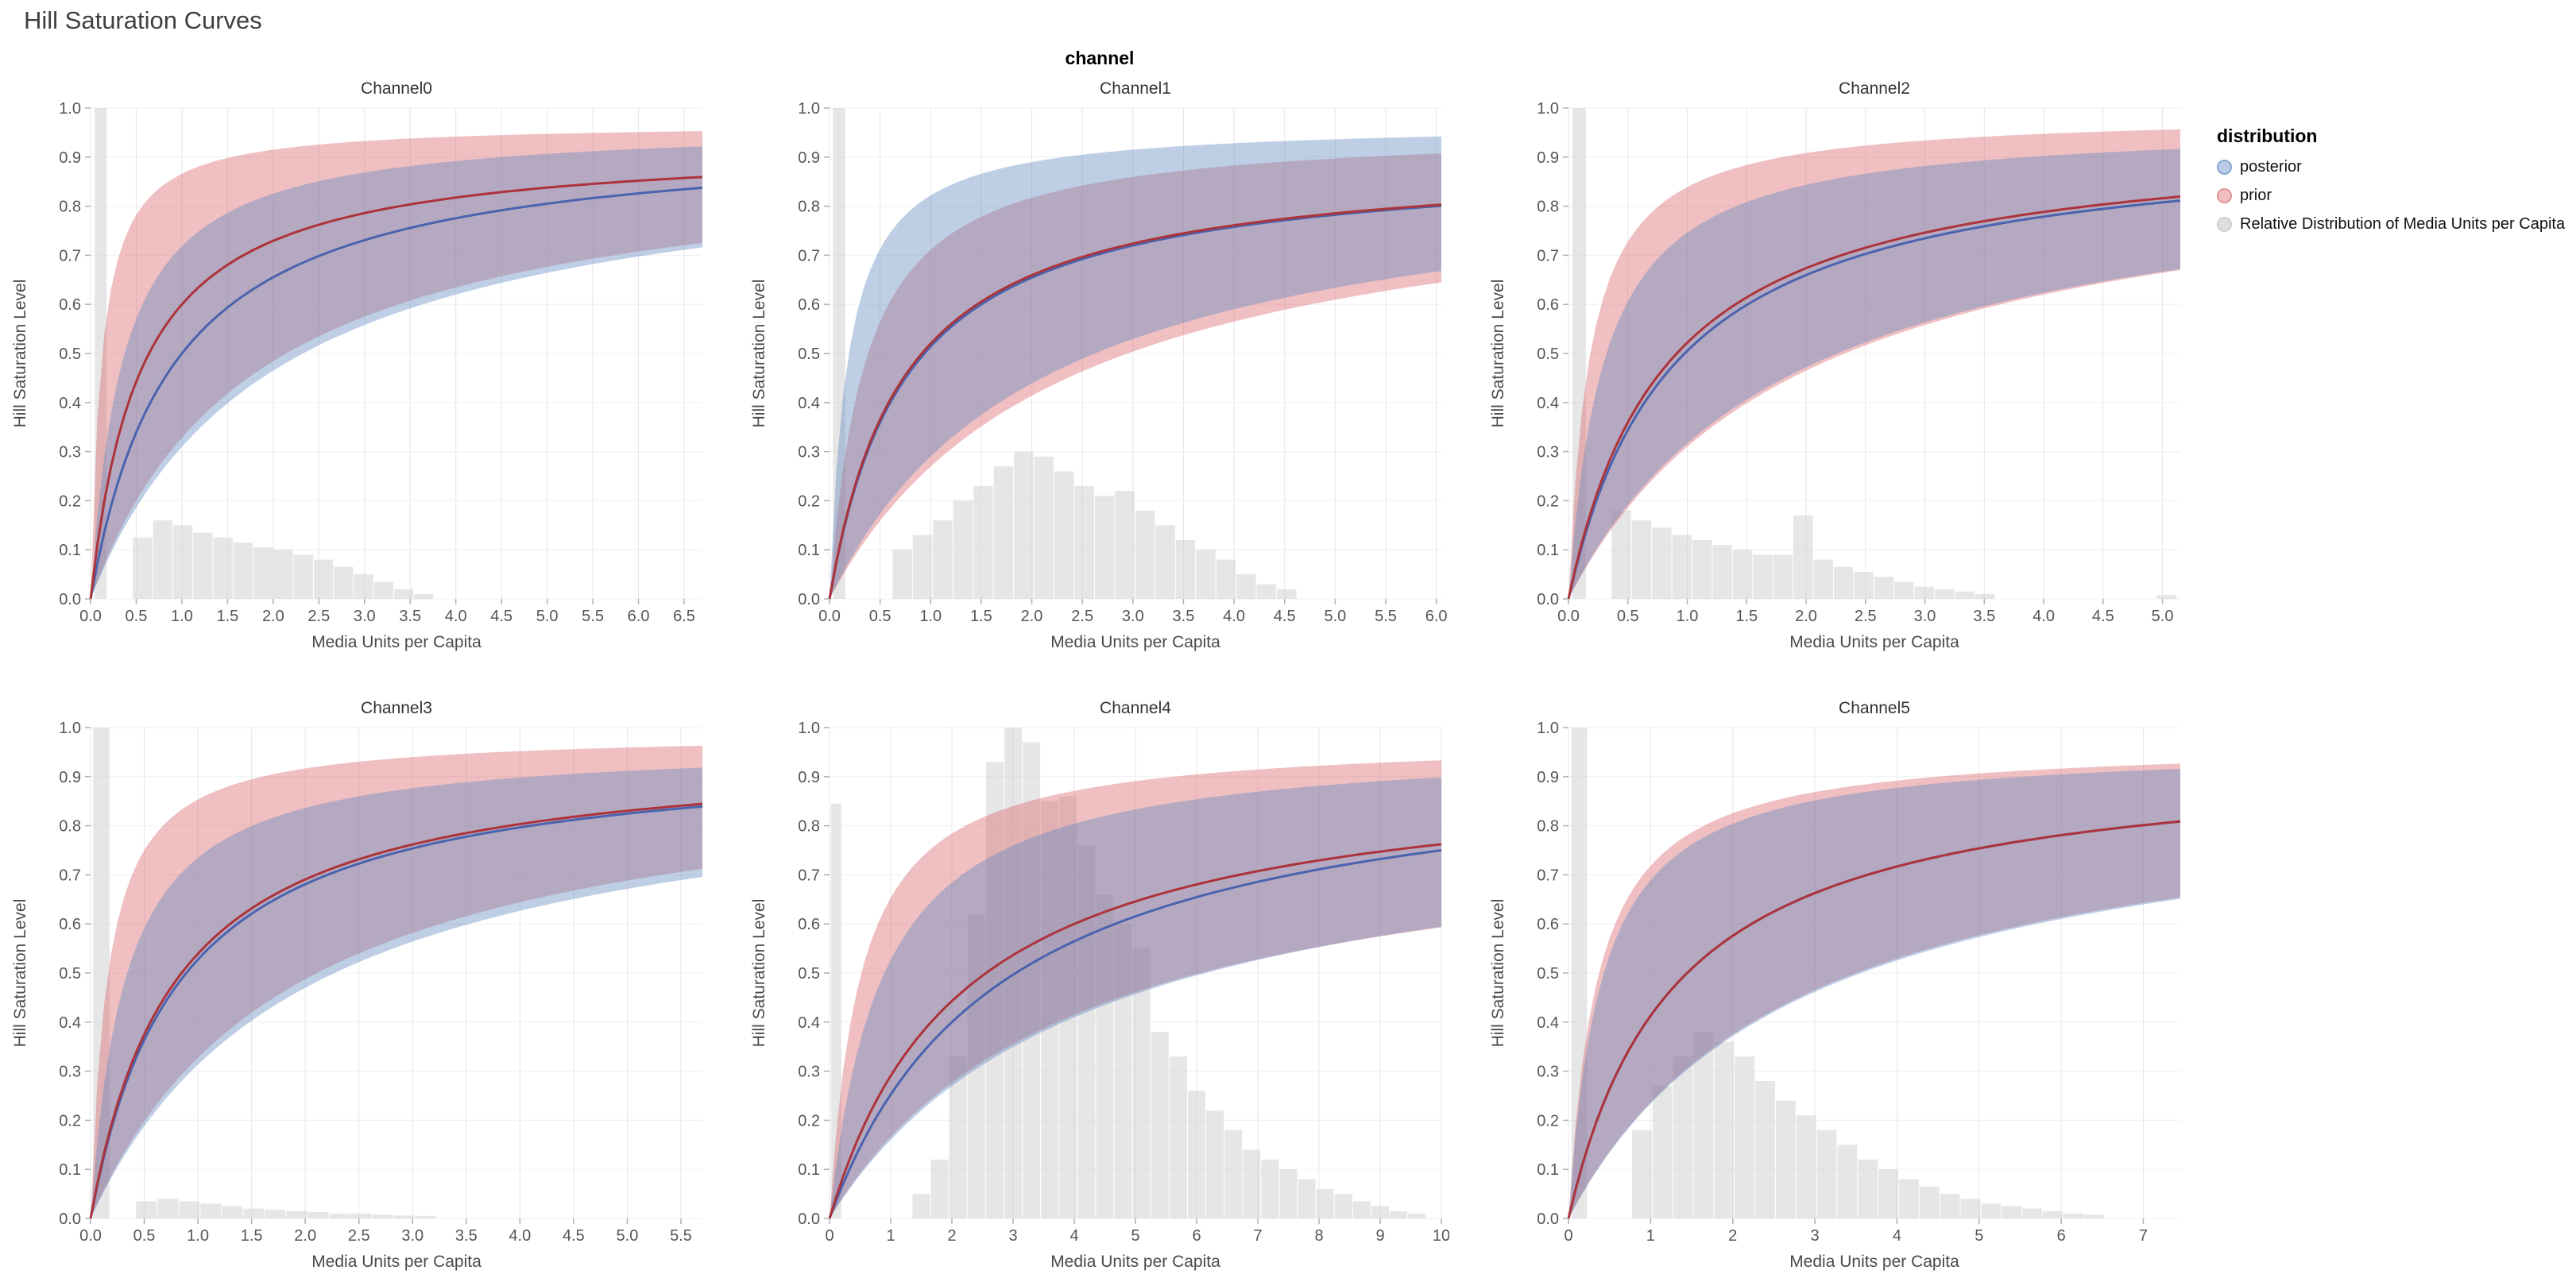 The height and width of the screenshot is (1282, 2576). Describe the element at coordinates (809, 403) in the screenshot. I see `y-tick-label: 0.4` at that location.